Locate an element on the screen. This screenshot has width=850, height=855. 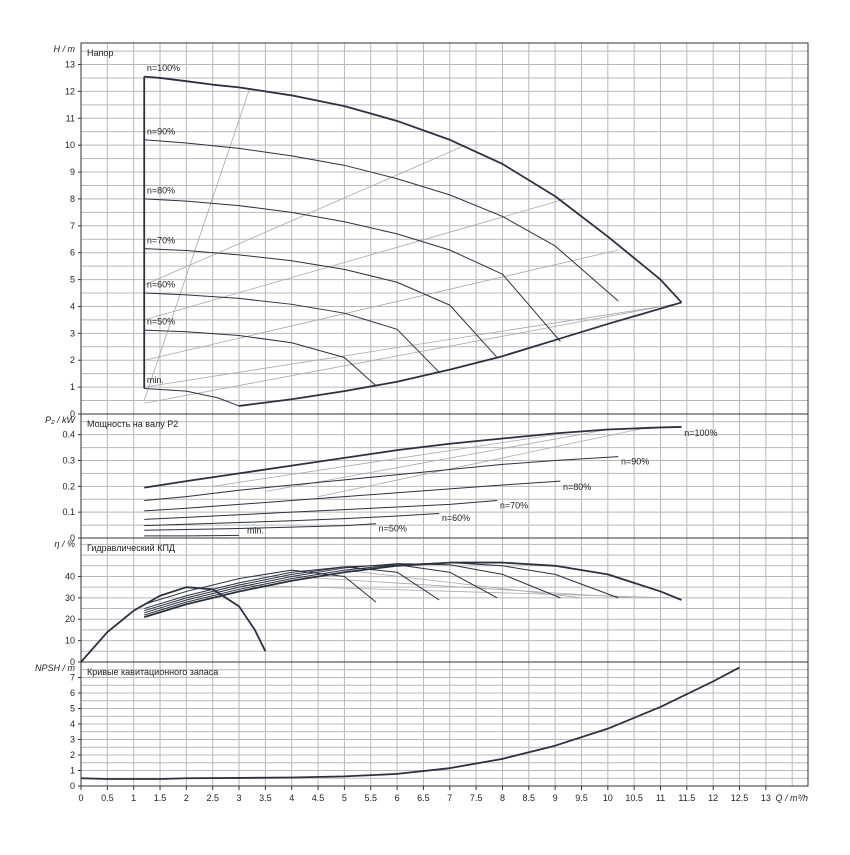
y-tick-label: 13 is located at coordinates (70, 65).